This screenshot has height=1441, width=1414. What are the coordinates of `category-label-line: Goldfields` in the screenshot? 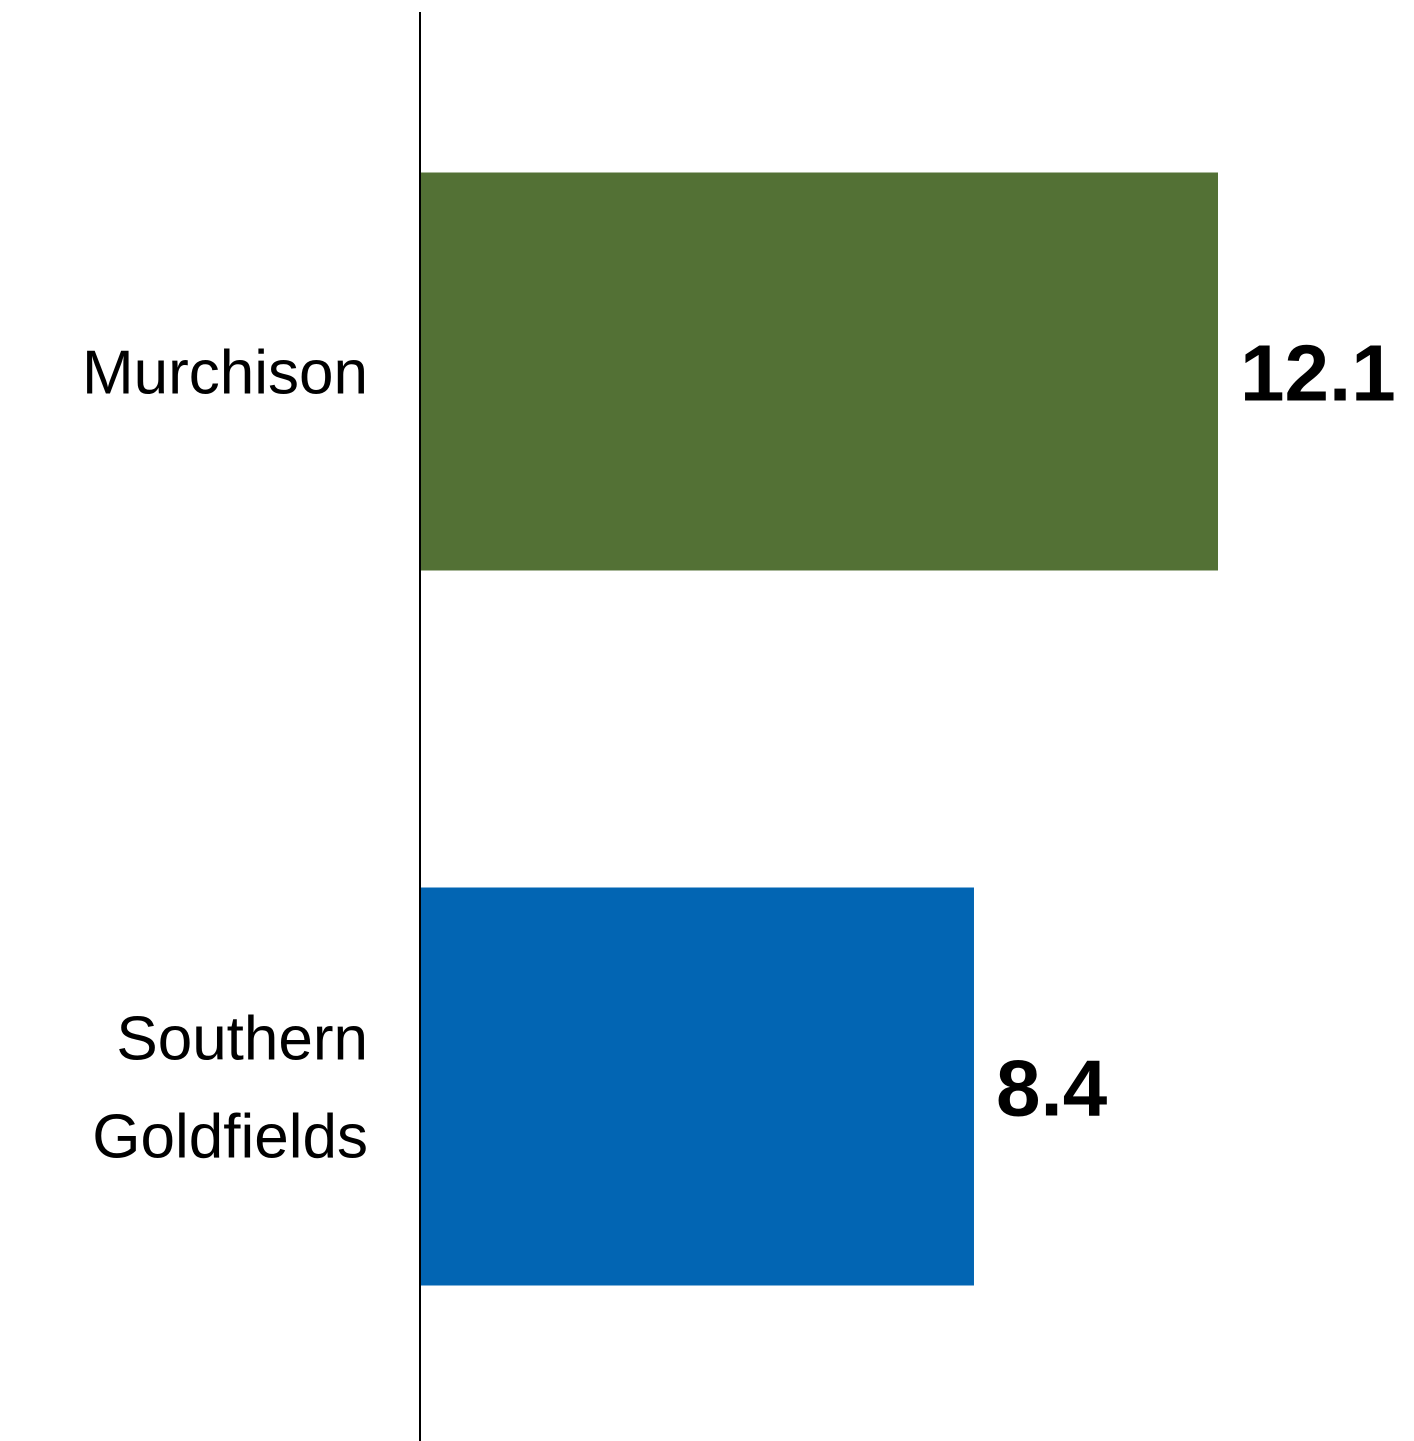 It's located at (230, 1137).